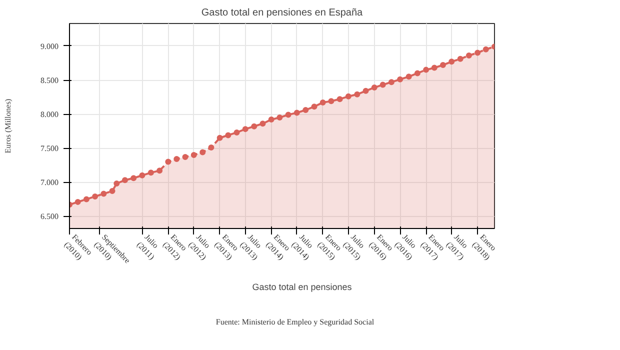  What do you see at coordinates (49, 81) in the screenshot?
I see `y-tick-label: 8.500` at bounding box center [49, 81].